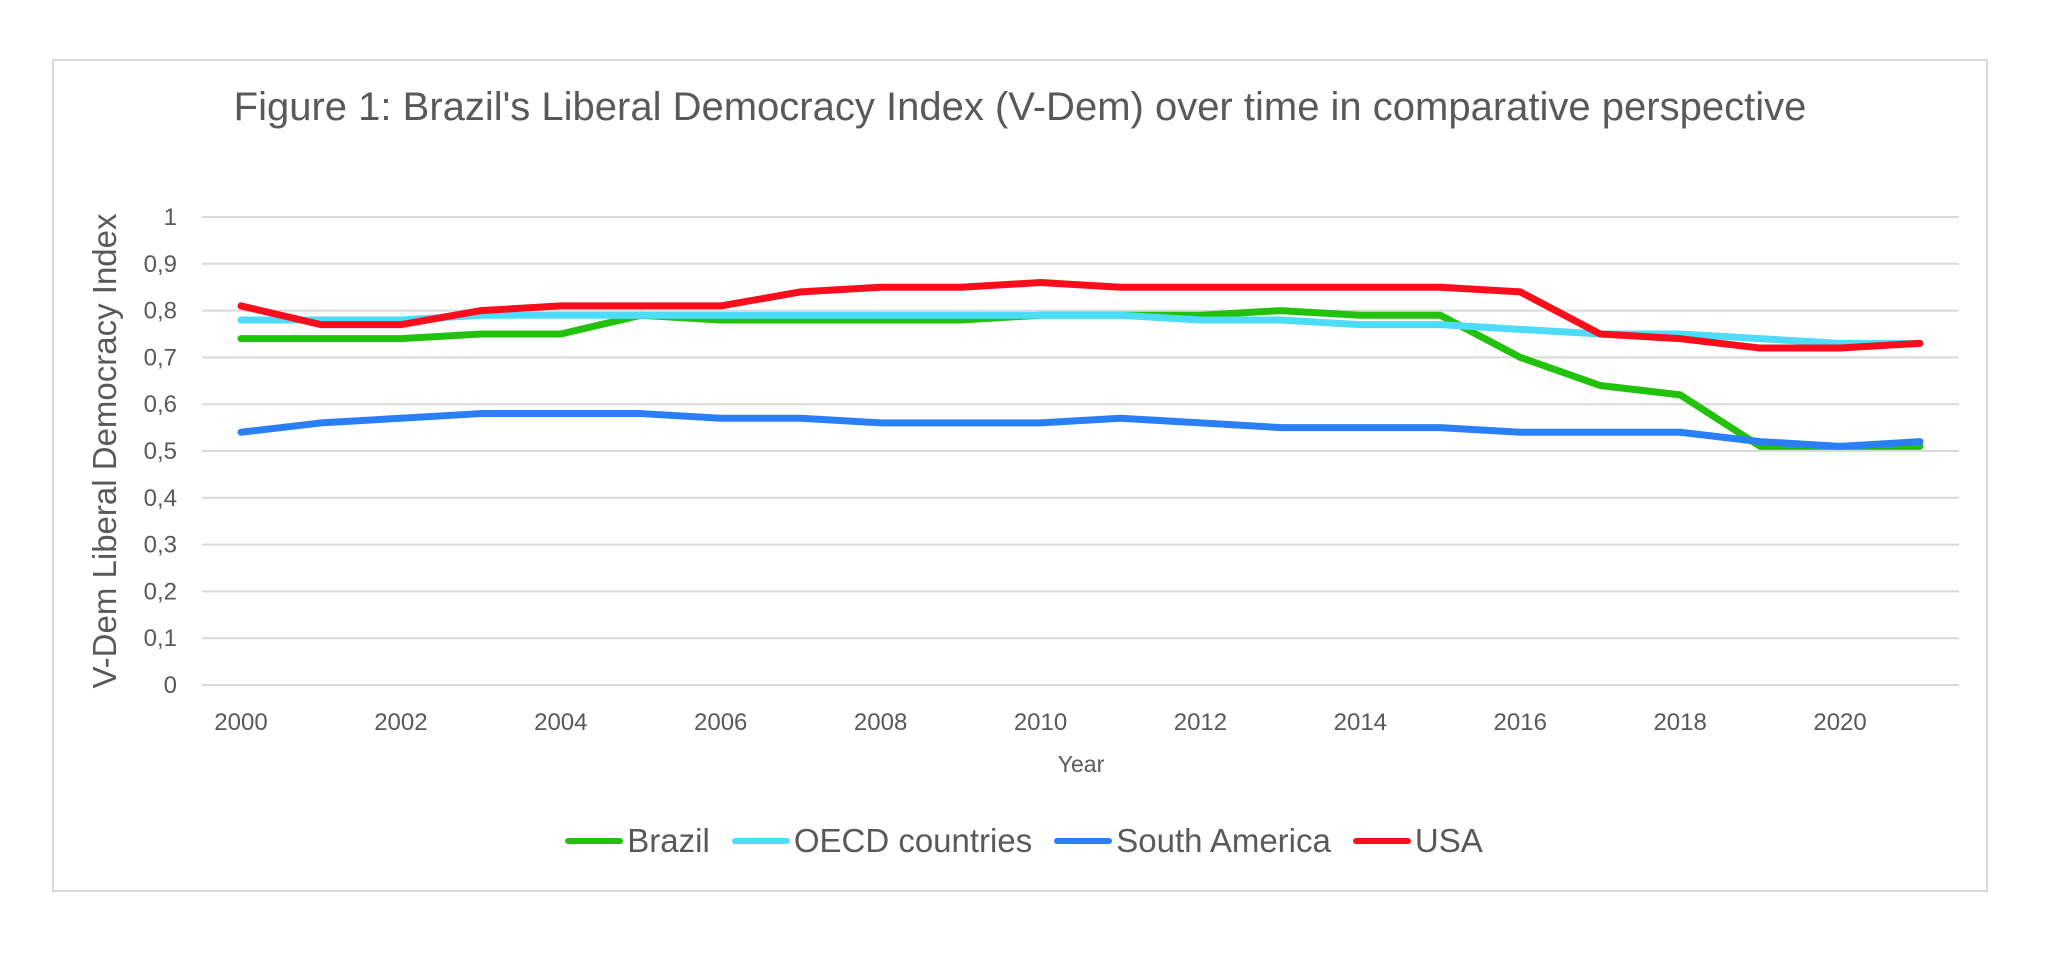 The image size is (2048, 955). I want to click on x-tick-label: 2002, so click(400, 722).